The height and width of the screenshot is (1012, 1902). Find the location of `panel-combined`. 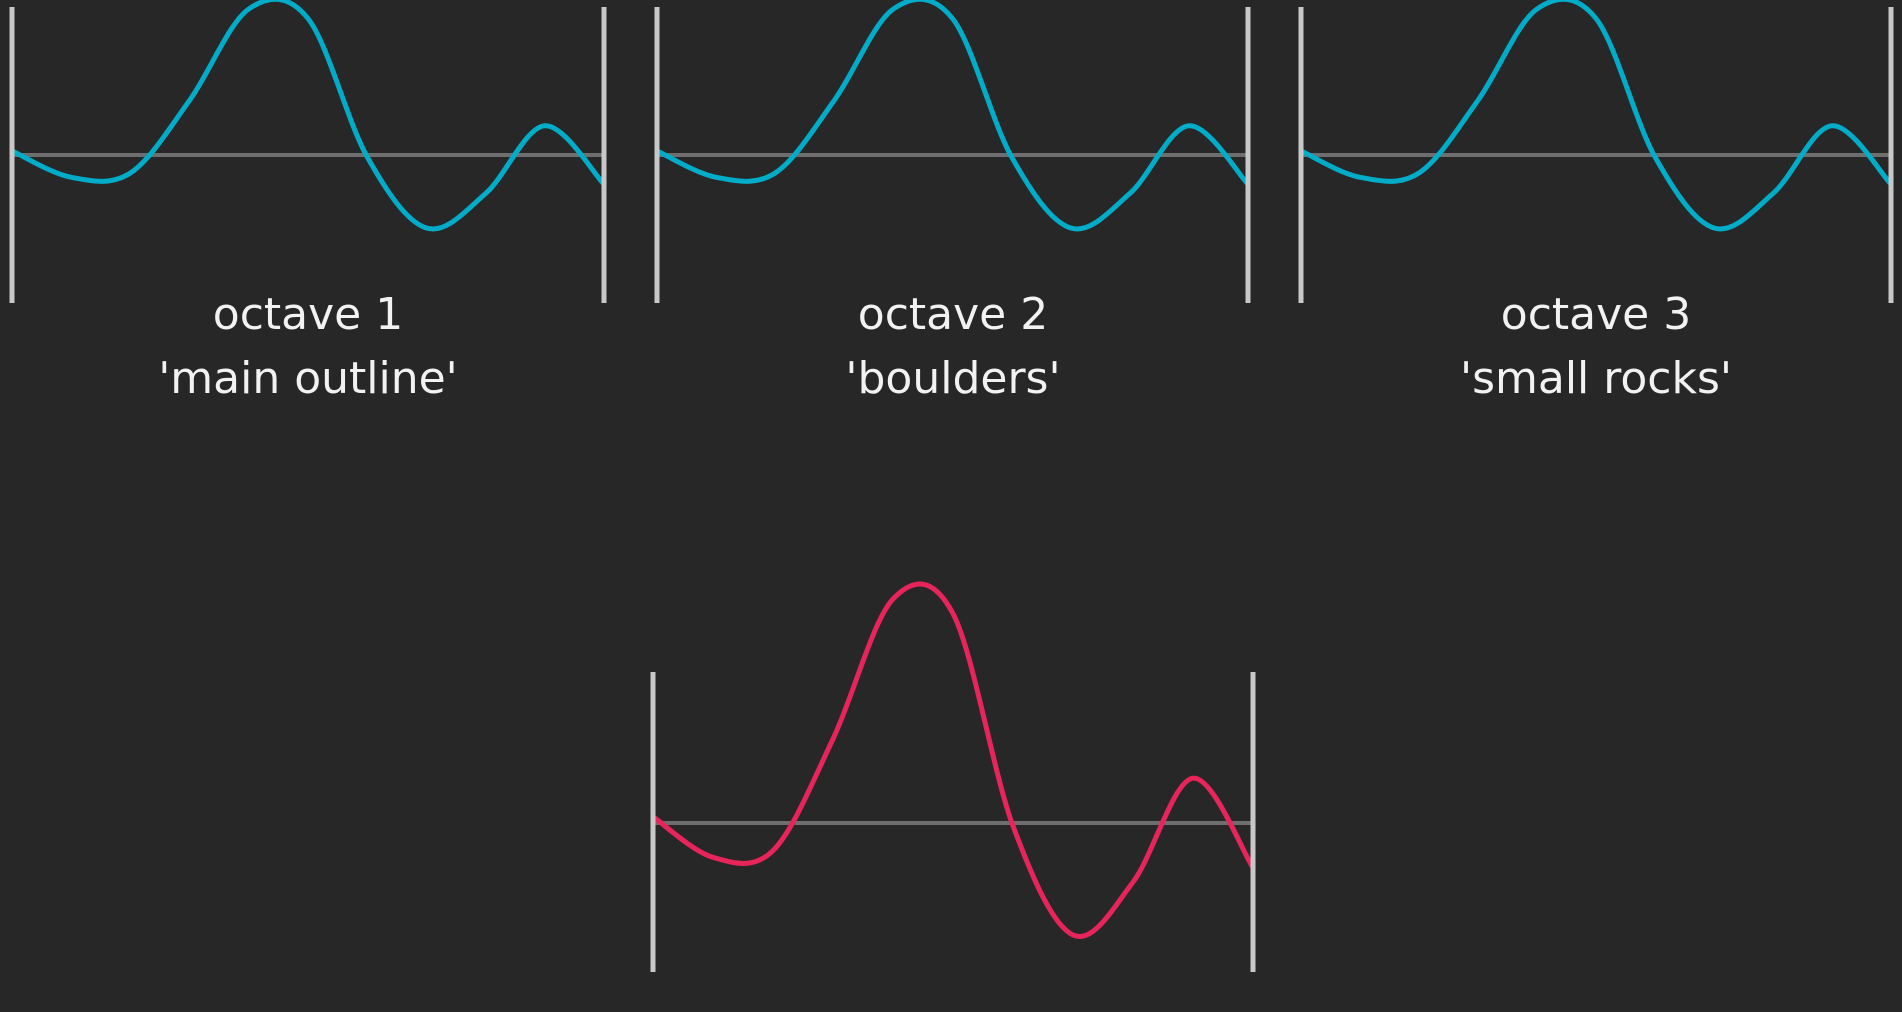

panel-combined is located at coordinates (953, 776).